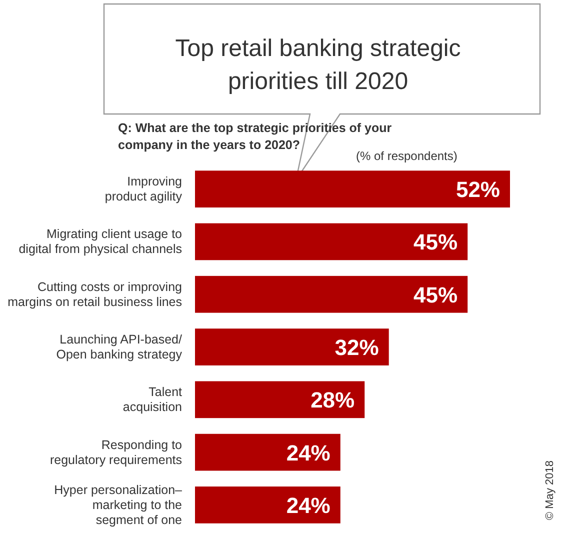  I want to click on y-tick-label: Migrating client usage to digital from physical channels, so click(100, 241).